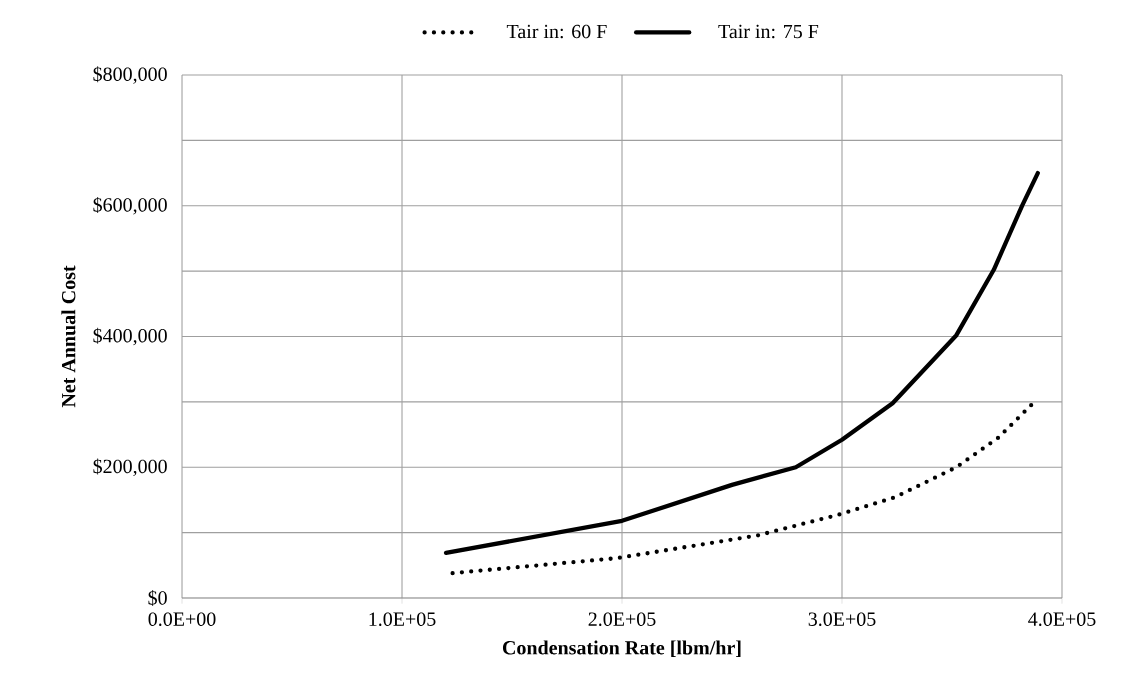  Describe the element at coordinates (768, 31) in the screenshot. I see `legend-label: Tair in: 75 F` at that location.